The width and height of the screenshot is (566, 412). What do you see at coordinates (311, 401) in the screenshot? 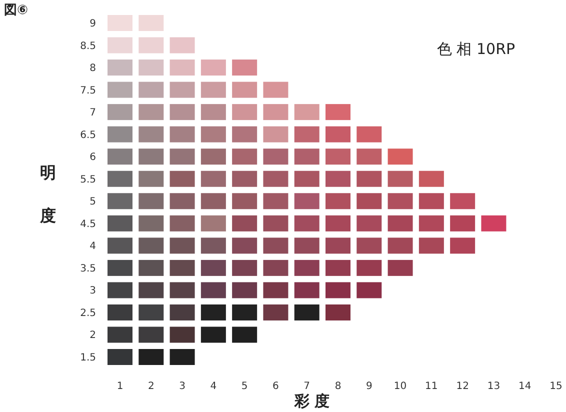
I see `x-axis-title: 彩 度` at bounding box center [311, 401].